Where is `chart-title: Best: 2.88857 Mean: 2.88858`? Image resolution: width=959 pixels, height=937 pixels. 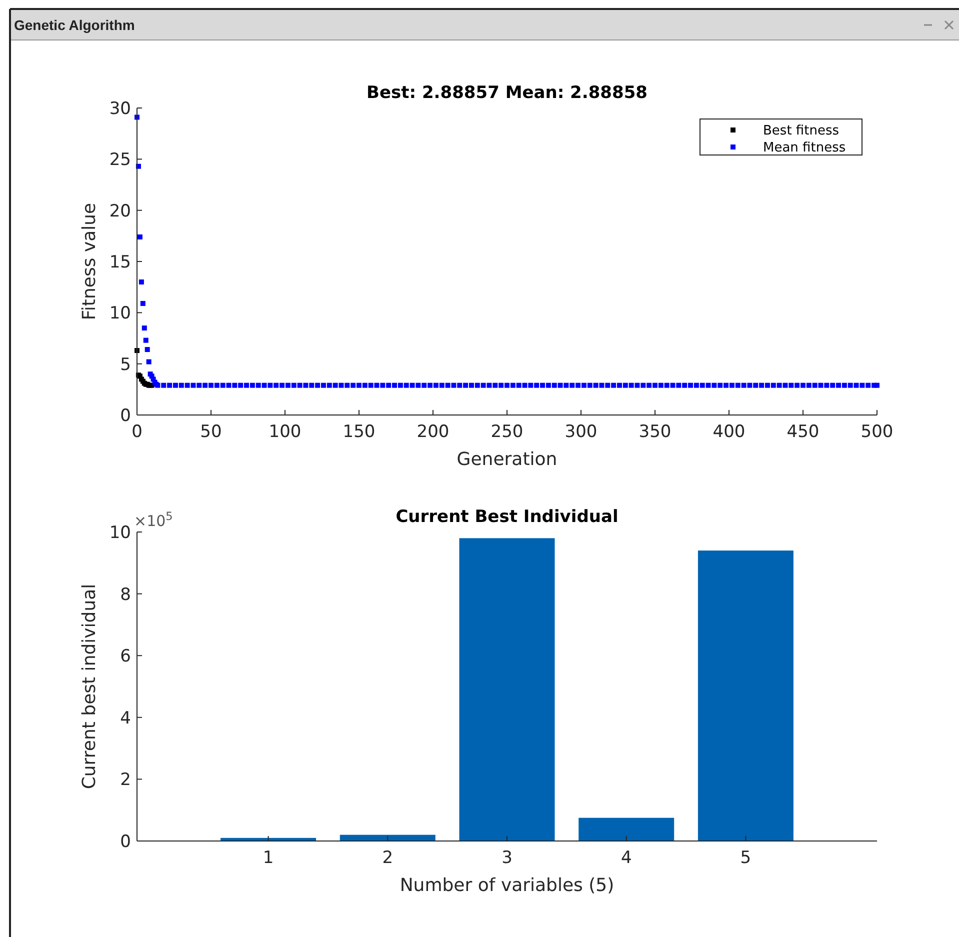
chart-title: Best: 2.88857 Mean: 2.88858 is located at coordinates (507, 93).